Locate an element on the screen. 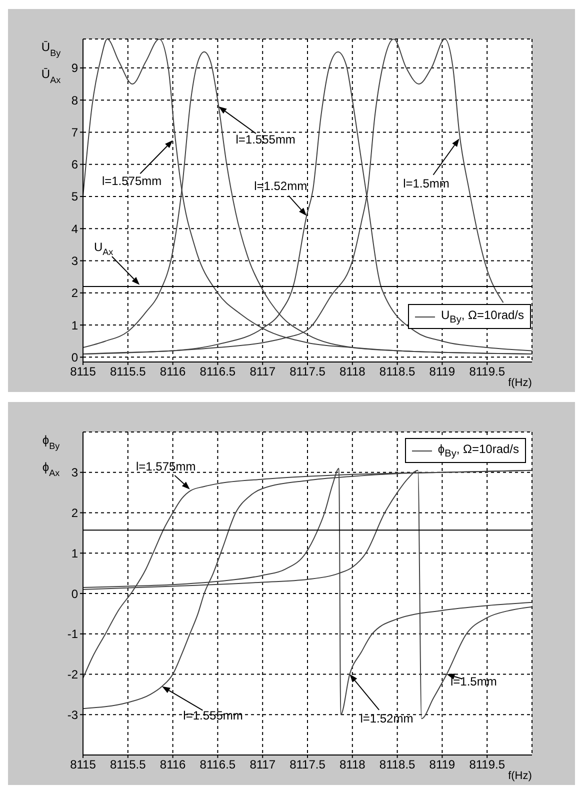 Image resolution: width=582 pixels, height=794 pixels. annotation: U$_{Ax}$ is located at coordinates (104, 249).